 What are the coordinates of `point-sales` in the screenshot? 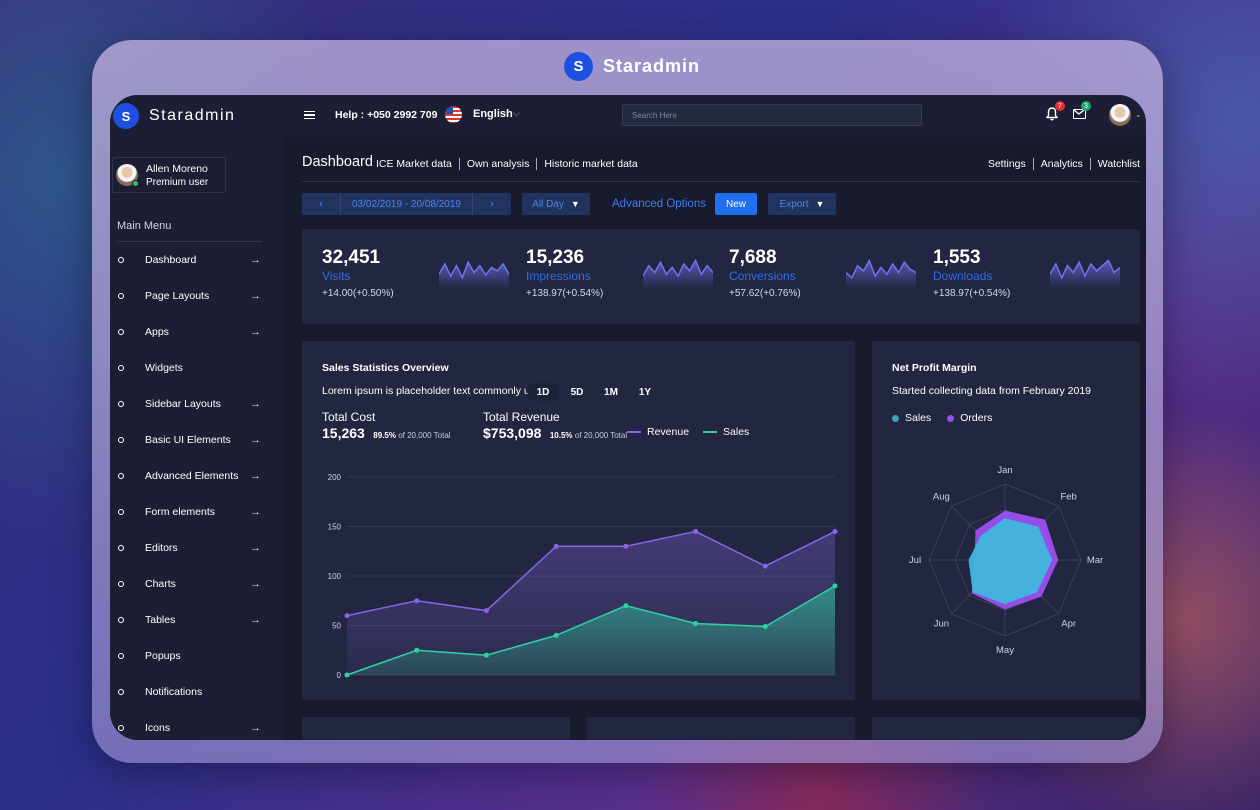 It's located at (696, 624).